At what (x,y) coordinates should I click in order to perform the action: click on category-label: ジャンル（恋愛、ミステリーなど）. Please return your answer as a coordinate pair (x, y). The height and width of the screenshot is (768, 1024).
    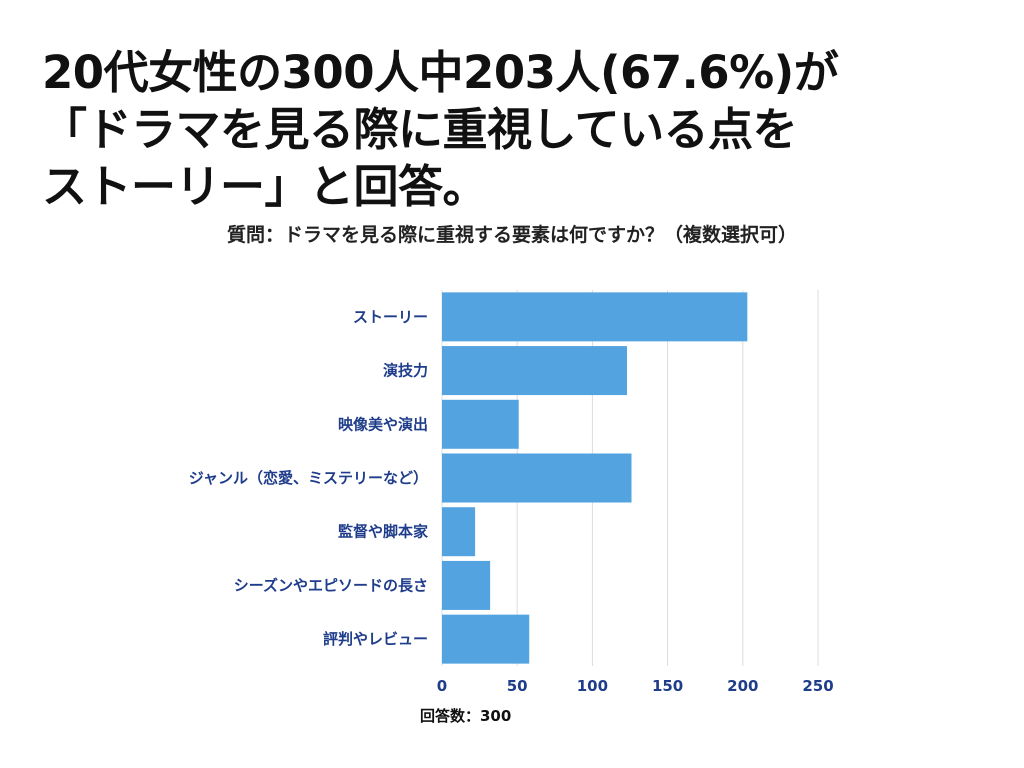
    Looking at the image, I should click on (308, 478).